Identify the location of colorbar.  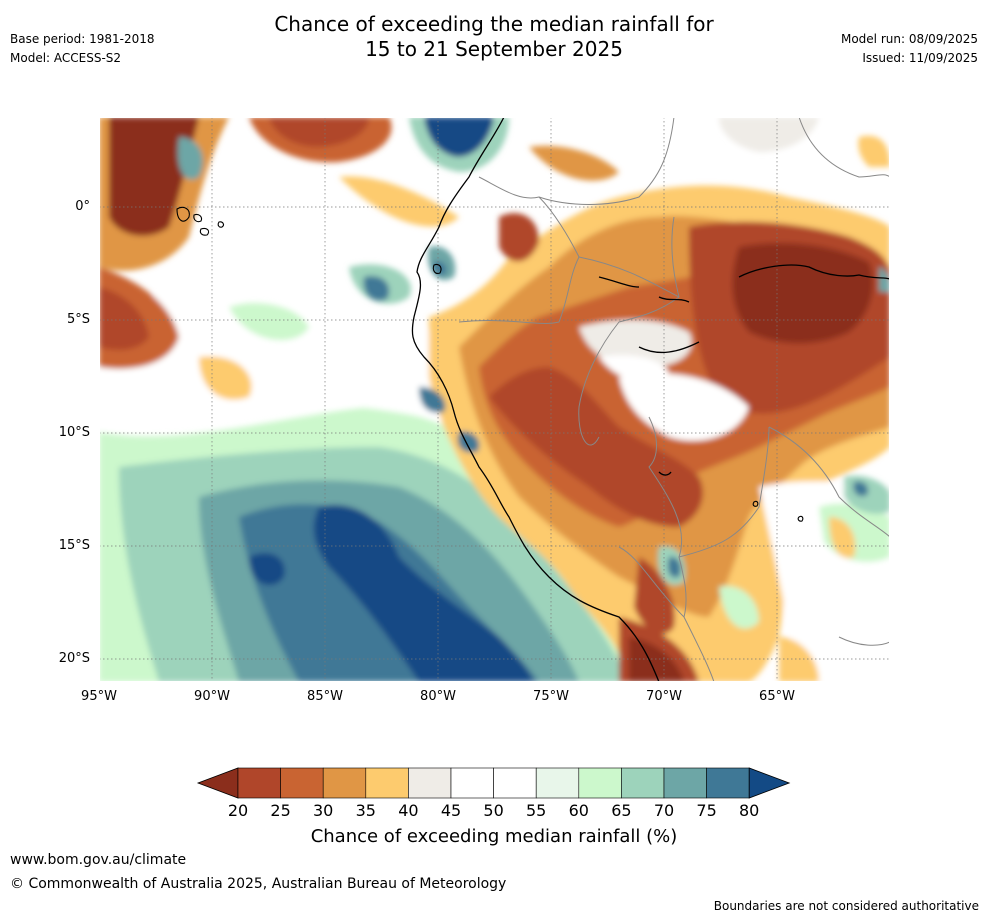
(493, 783).